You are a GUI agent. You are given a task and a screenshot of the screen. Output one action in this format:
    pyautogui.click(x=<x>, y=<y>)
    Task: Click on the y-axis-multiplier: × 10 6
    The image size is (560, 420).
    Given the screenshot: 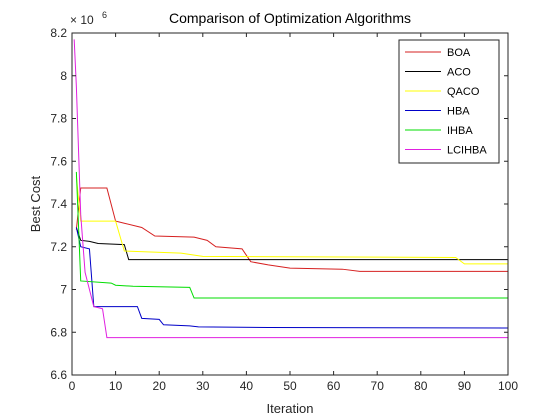 What is the action you would take?
    pyautogui.click(x=88, y=18)
    